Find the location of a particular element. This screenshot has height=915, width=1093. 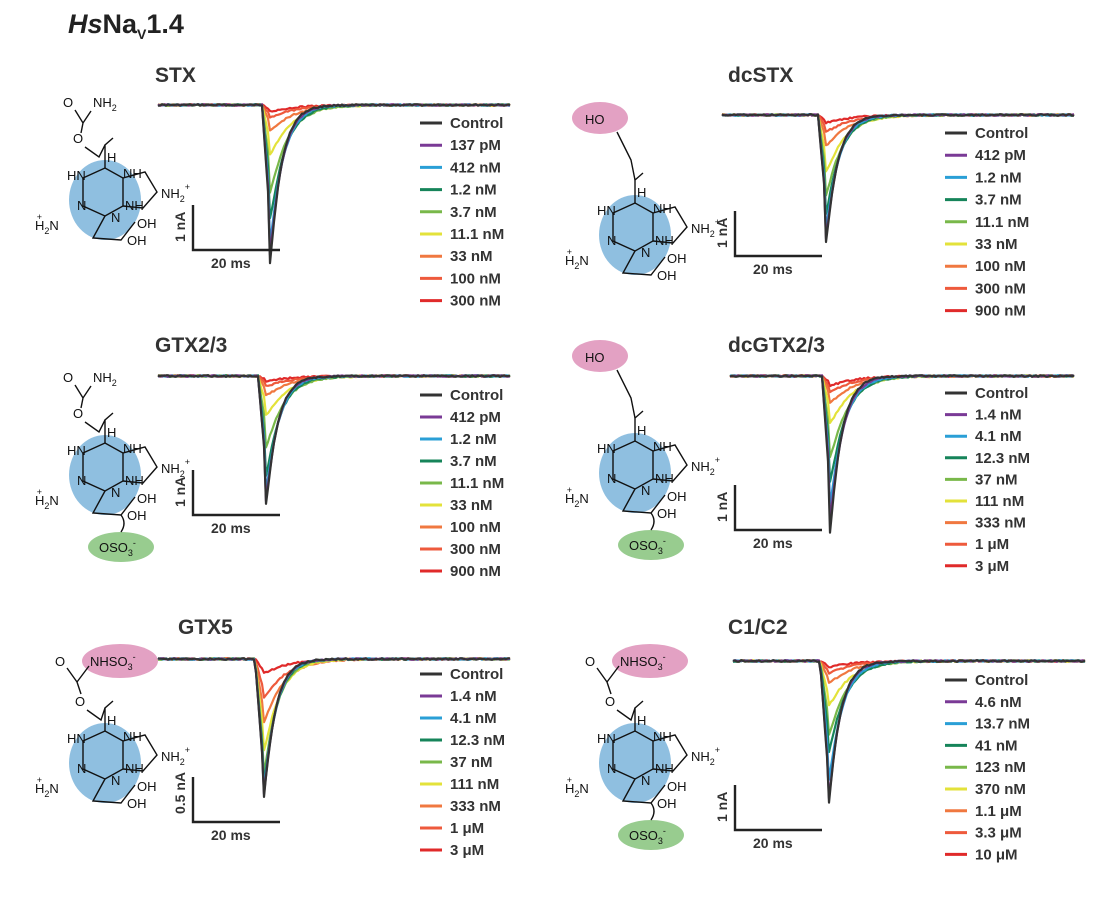

scale-bar: 1 nA 20 ms is located at coordinates (768, 818).